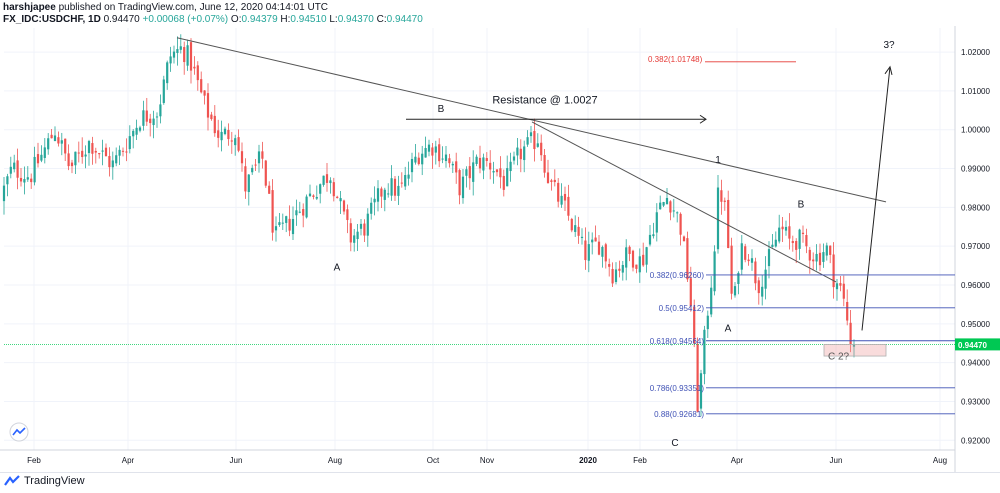 Image resolution: width=1000 pixels, height=493 pixels. I want to click on projection-arrow-head, so click(888, 70).